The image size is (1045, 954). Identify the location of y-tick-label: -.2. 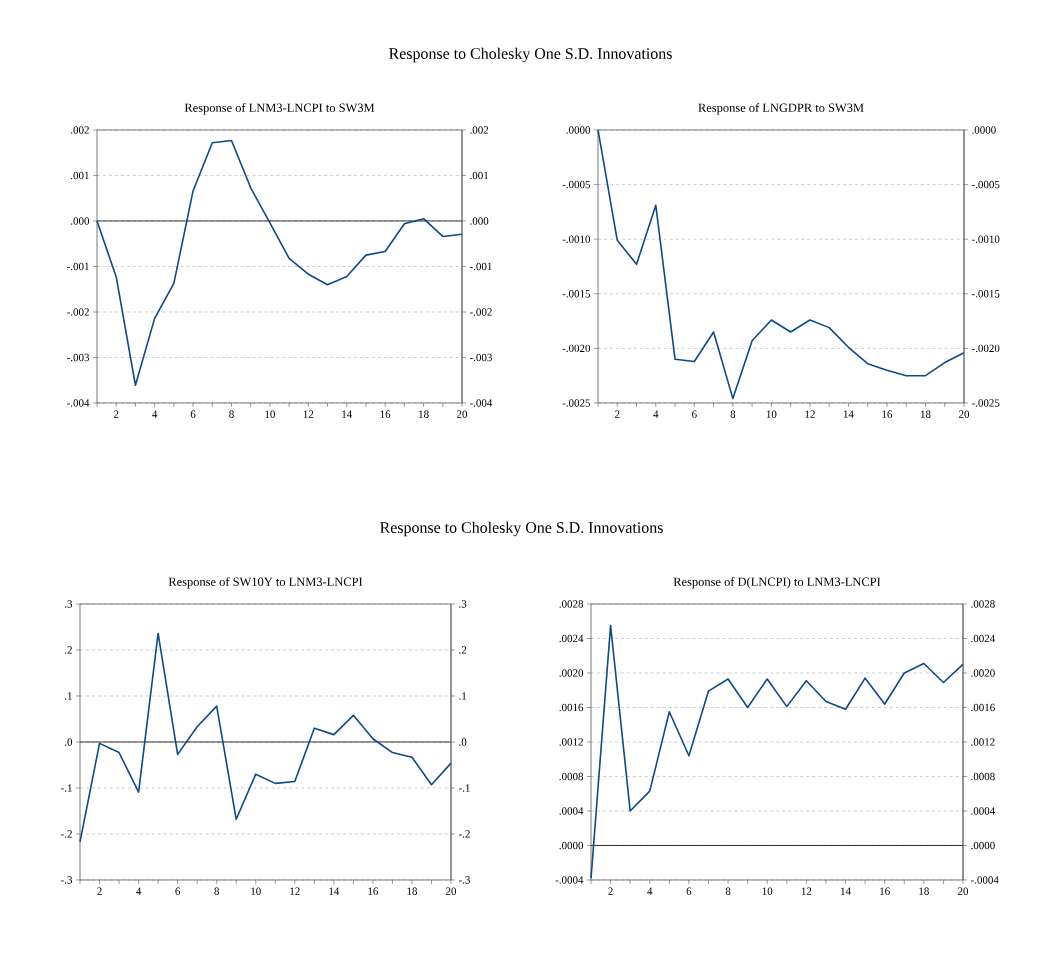
(66, 834).